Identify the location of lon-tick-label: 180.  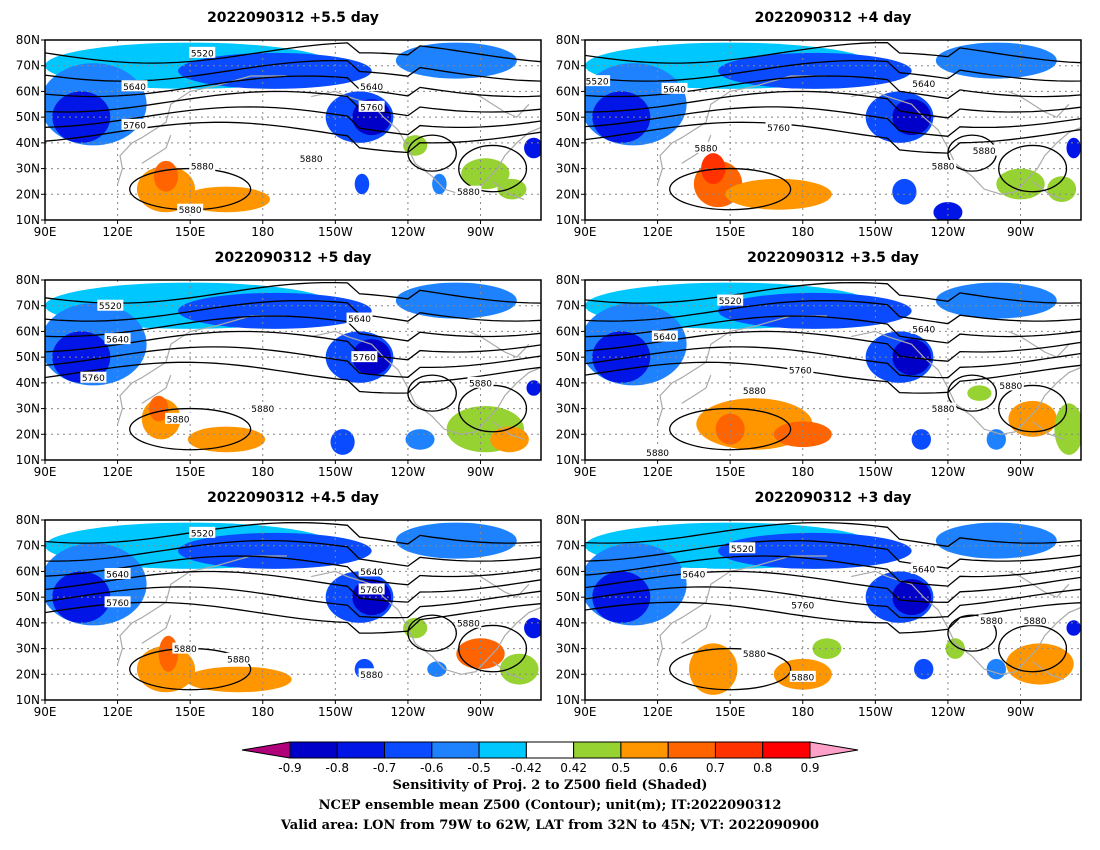
(262, 472).